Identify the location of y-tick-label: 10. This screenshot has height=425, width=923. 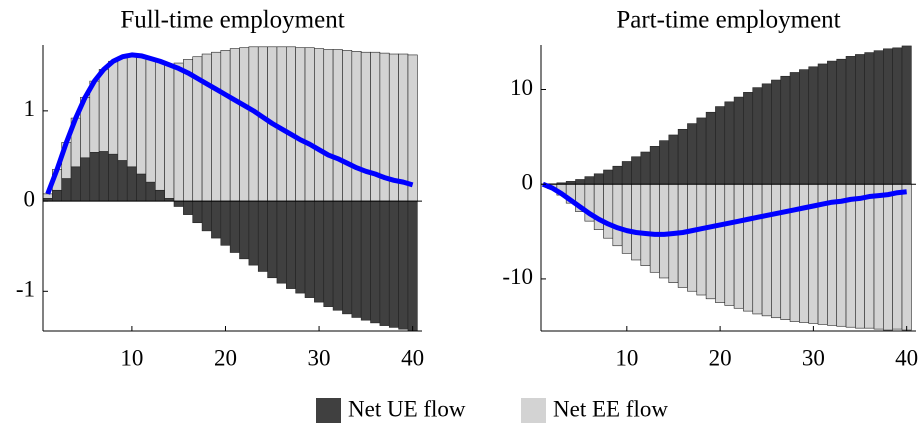
(521, 87).